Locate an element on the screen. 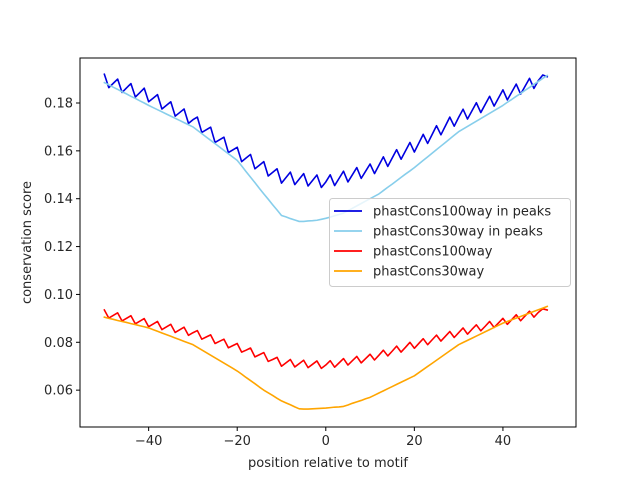  x-tick-label: −40 is located at coordinates (148, 441).